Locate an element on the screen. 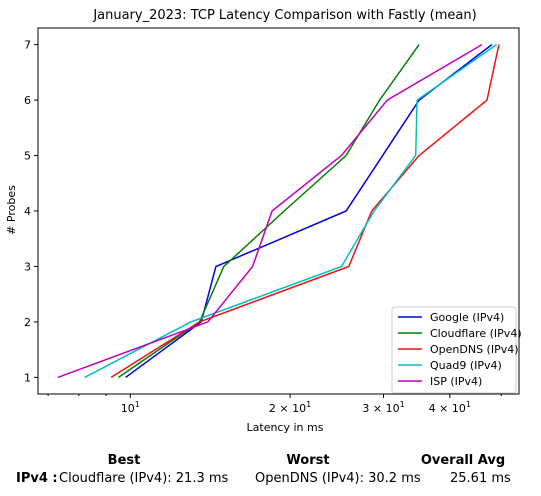 The width and height of the screenshot is (541, 496). y-axis: 1 2 3 4 5 6 7 is located at coordinates (31, 212).